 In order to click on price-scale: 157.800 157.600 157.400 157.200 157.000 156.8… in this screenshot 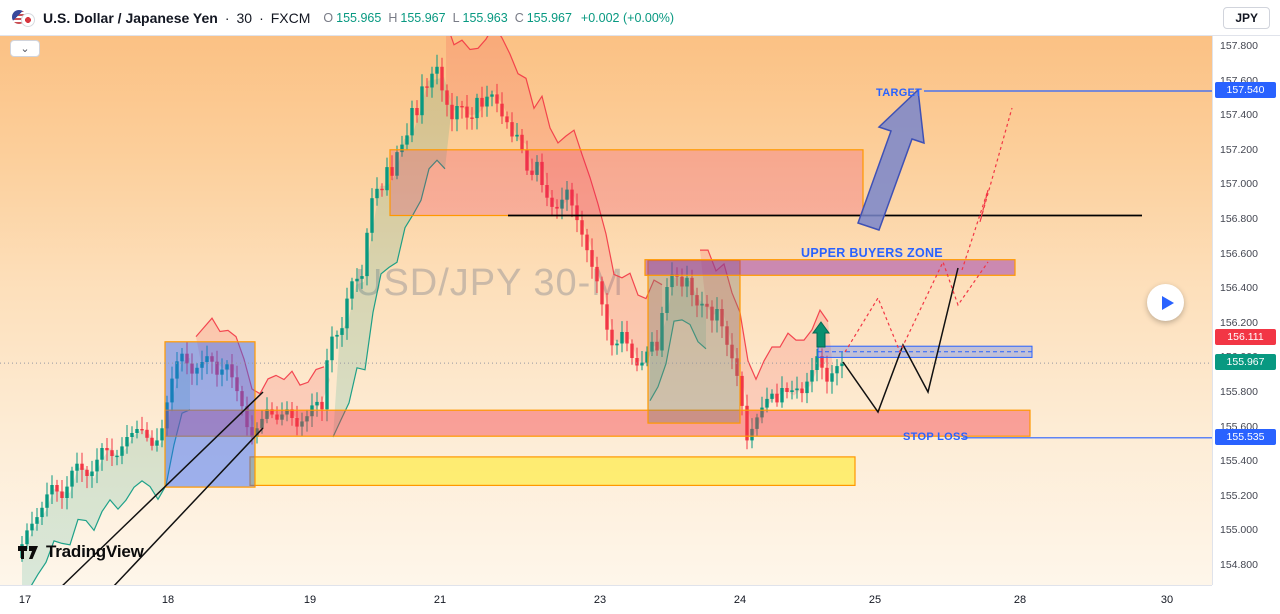, I will do `click(1246, 310)`.